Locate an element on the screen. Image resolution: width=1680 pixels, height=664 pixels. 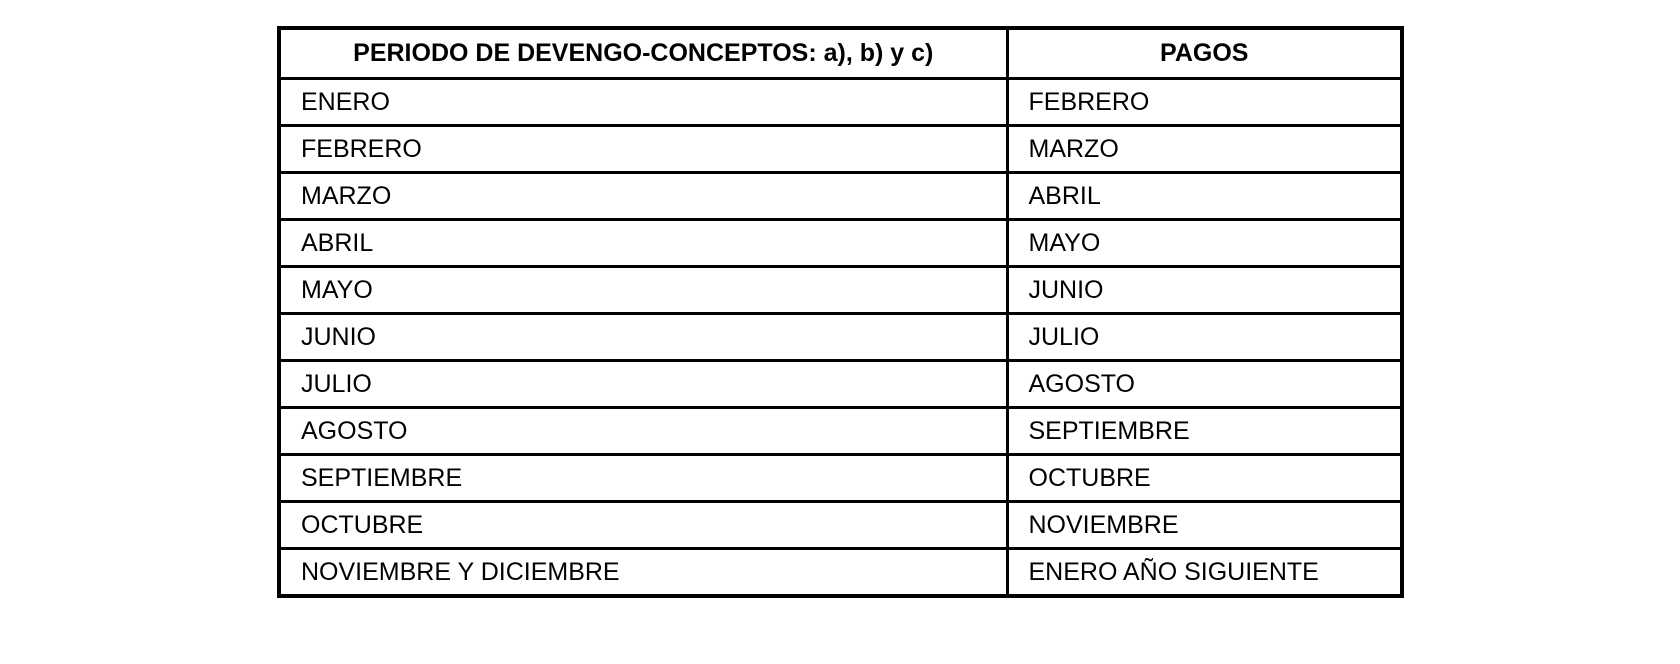
cell-periodo-devengo: SEPTIEMBRE is located at coordinates (643, 478).